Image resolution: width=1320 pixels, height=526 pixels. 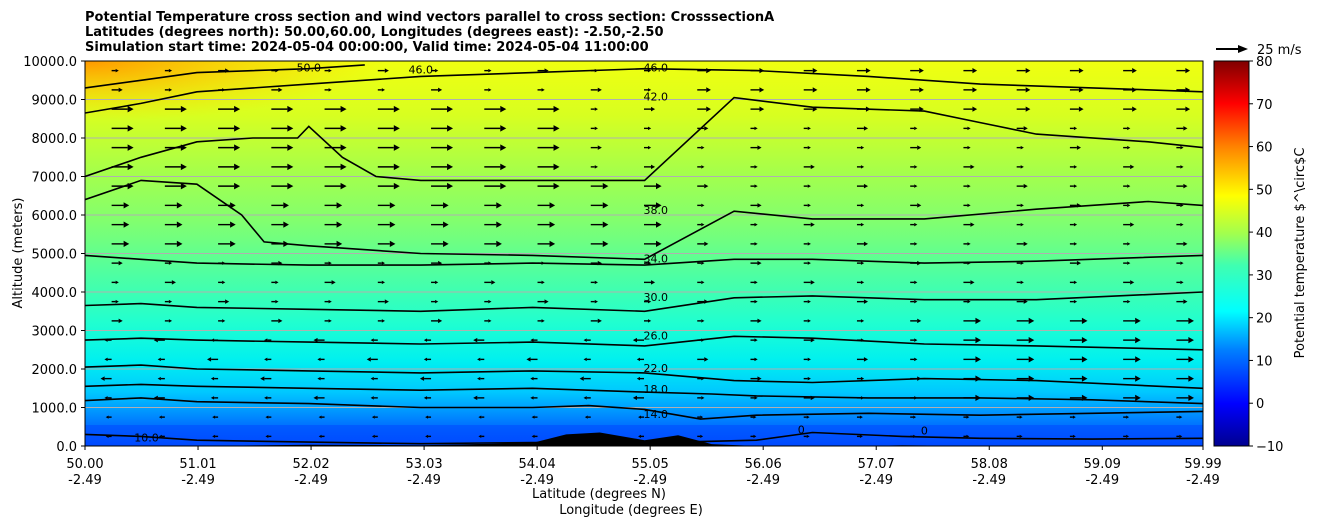 What do you see at coordinates (1264, 233) in the screenshot?
I see `colorbar-tick-label: 40` at bounding box center [1264, 233].